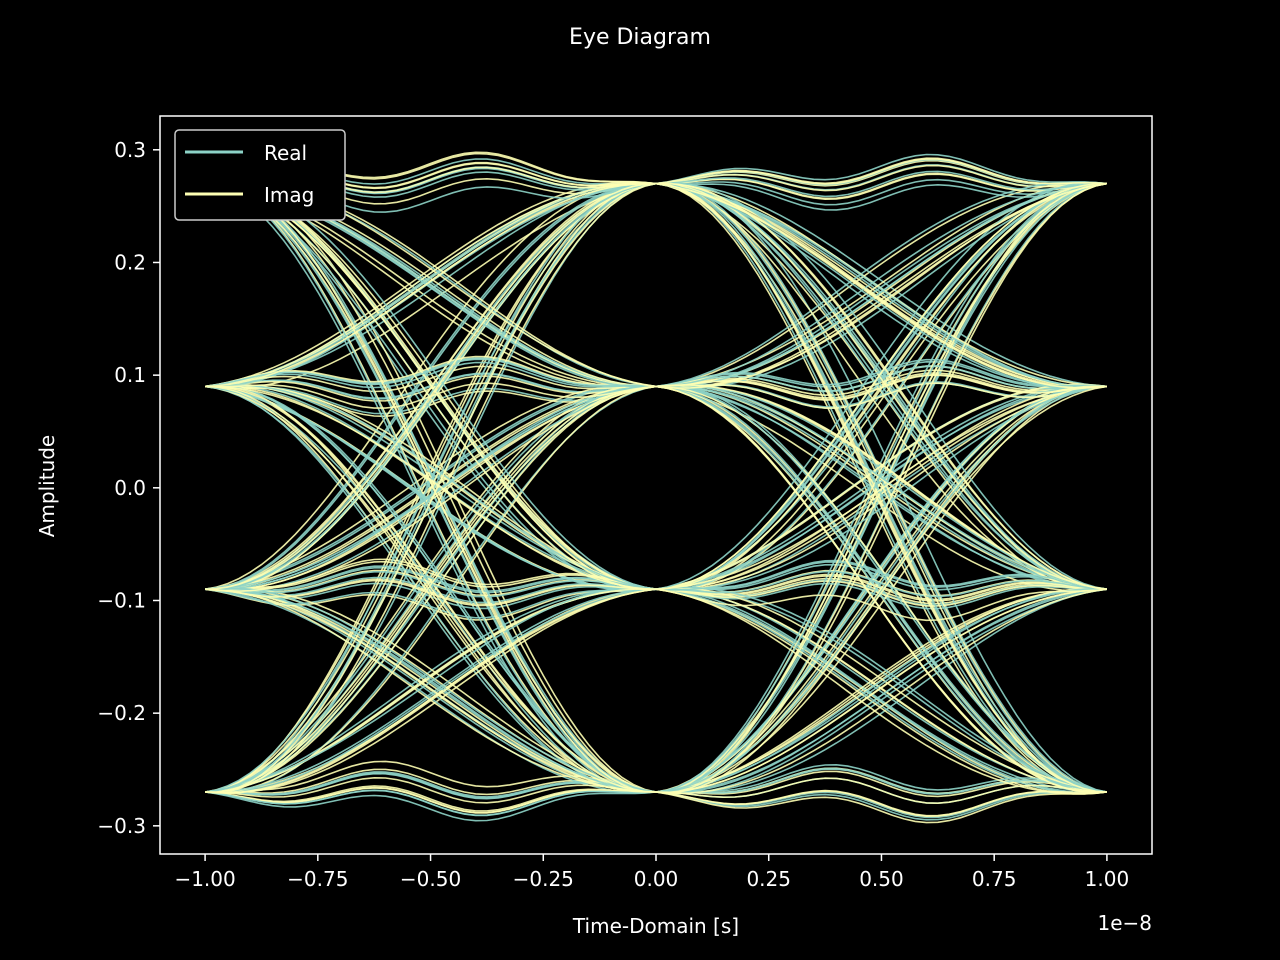  Describe the element at coordinates (130, 150) in the screenshot. I see `y-tick-label: 0.3` at that location.